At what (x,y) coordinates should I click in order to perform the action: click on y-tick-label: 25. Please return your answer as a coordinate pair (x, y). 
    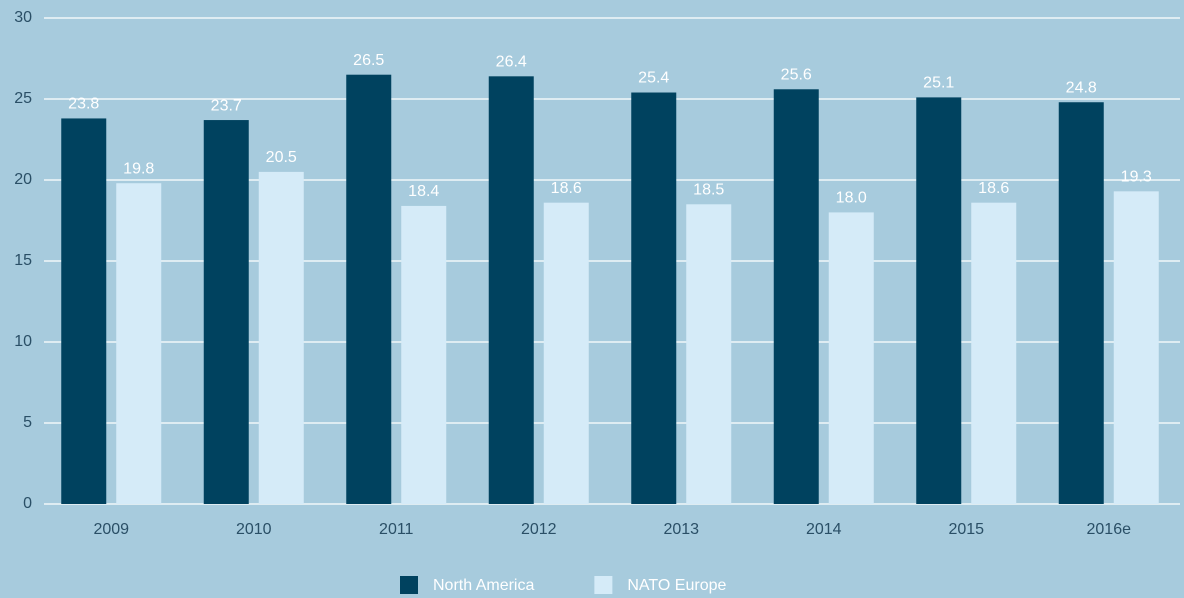
    Looking at the image, I should click on (23, 98).